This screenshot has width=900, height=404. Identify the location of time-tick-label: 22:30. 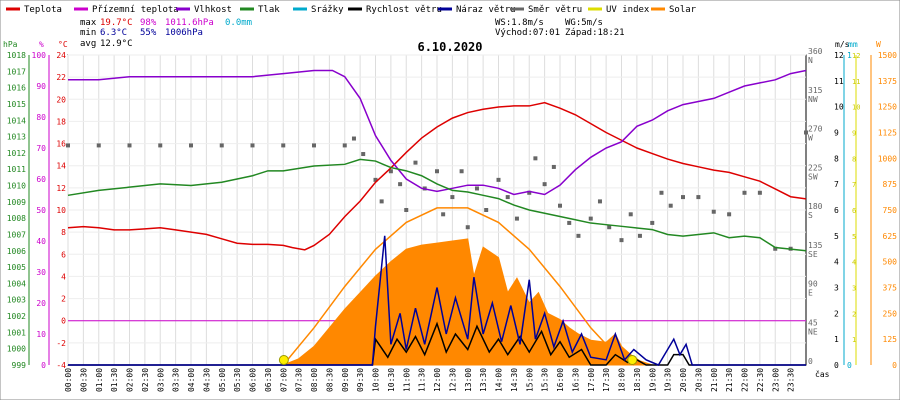
(760, 380).